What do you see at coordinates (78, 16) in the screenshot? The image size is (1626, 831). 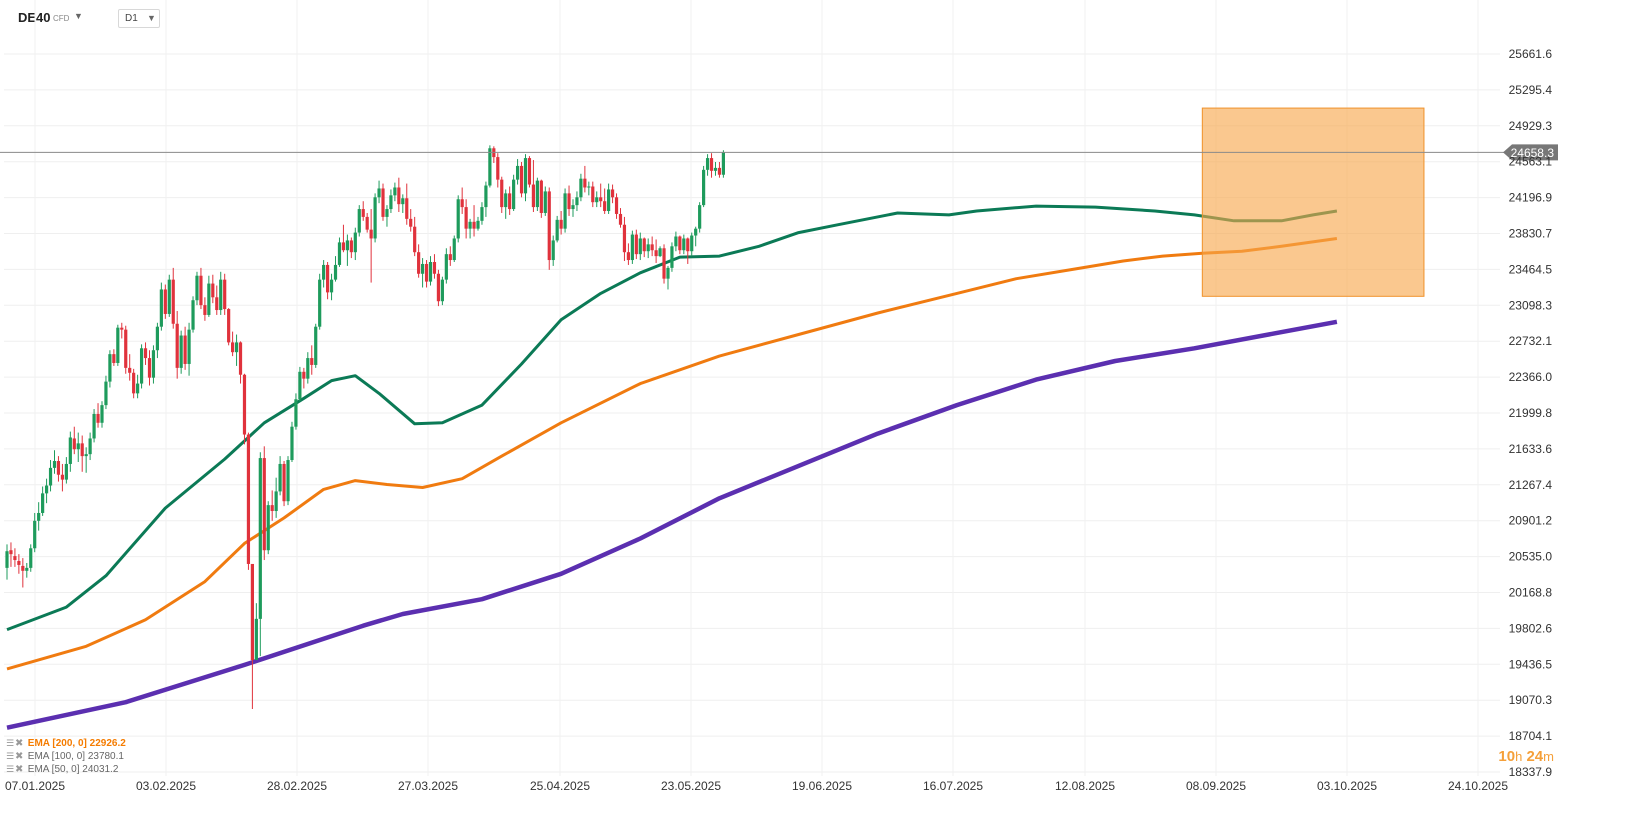 I see `symbol-dropdown-icon: ▼` at bounding box center [78, 16].